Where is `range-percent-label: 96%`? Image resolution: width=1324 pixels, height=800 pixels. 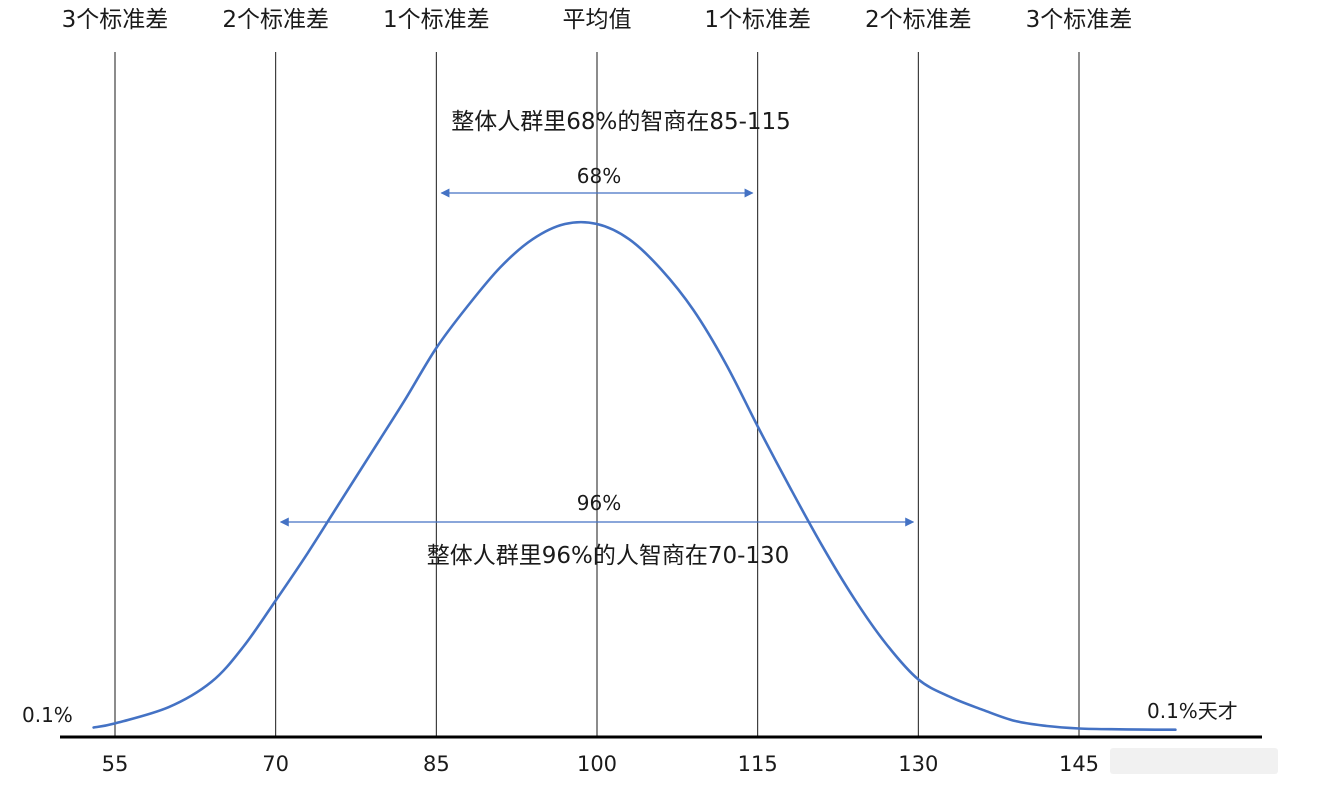
range-percent-label: 96% is located at coordinates (599, 503).